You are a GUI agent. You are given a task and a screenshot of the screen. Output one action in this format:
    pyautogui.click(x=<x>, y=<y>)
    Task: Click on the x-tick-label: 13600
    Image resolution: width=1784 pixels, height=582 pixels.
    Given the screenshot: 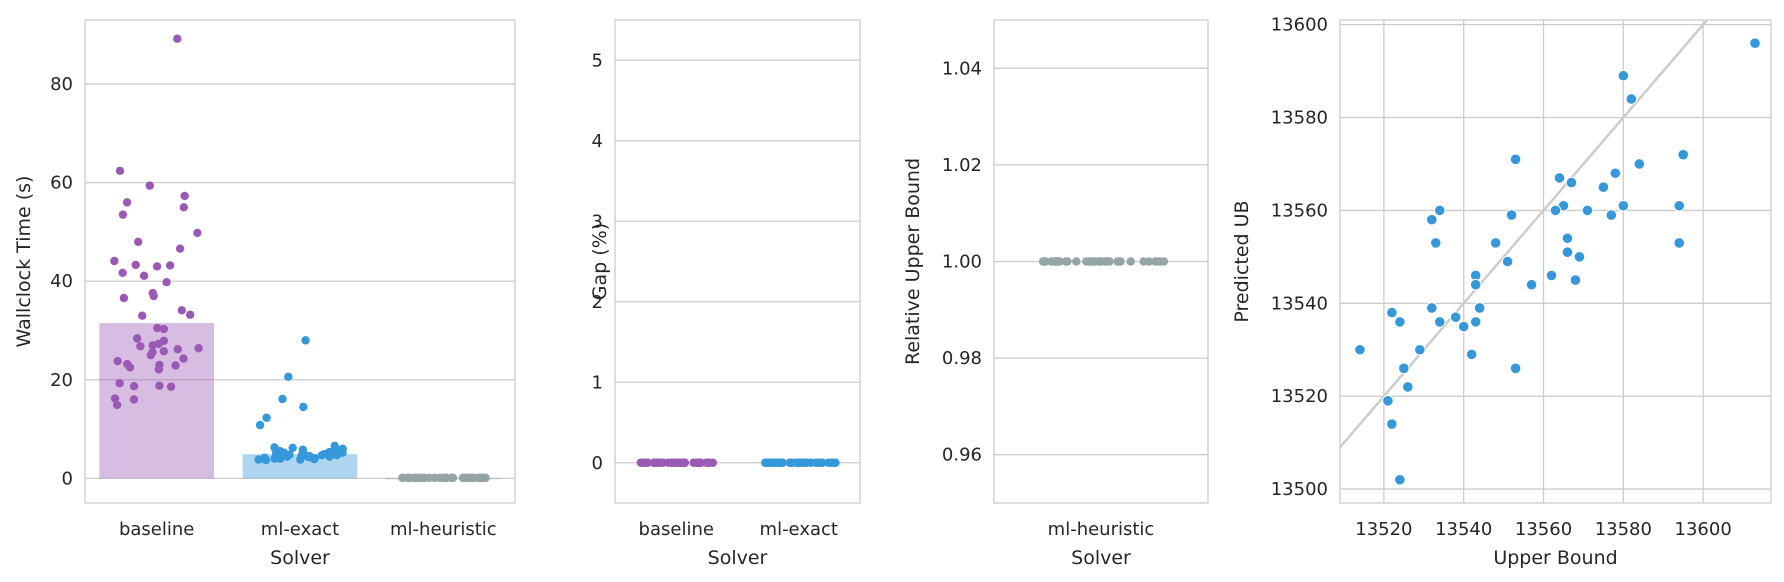 What is the action you would take?
    pyautogui.click(x=1703, y=529)
    